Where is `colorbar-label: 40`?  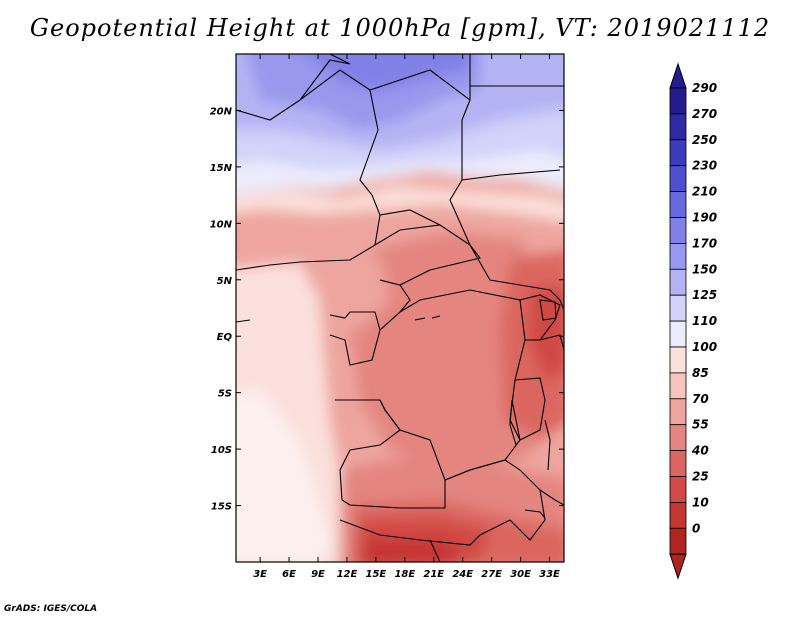
colorbar-label: 40 is located at coordinates (700, 451).